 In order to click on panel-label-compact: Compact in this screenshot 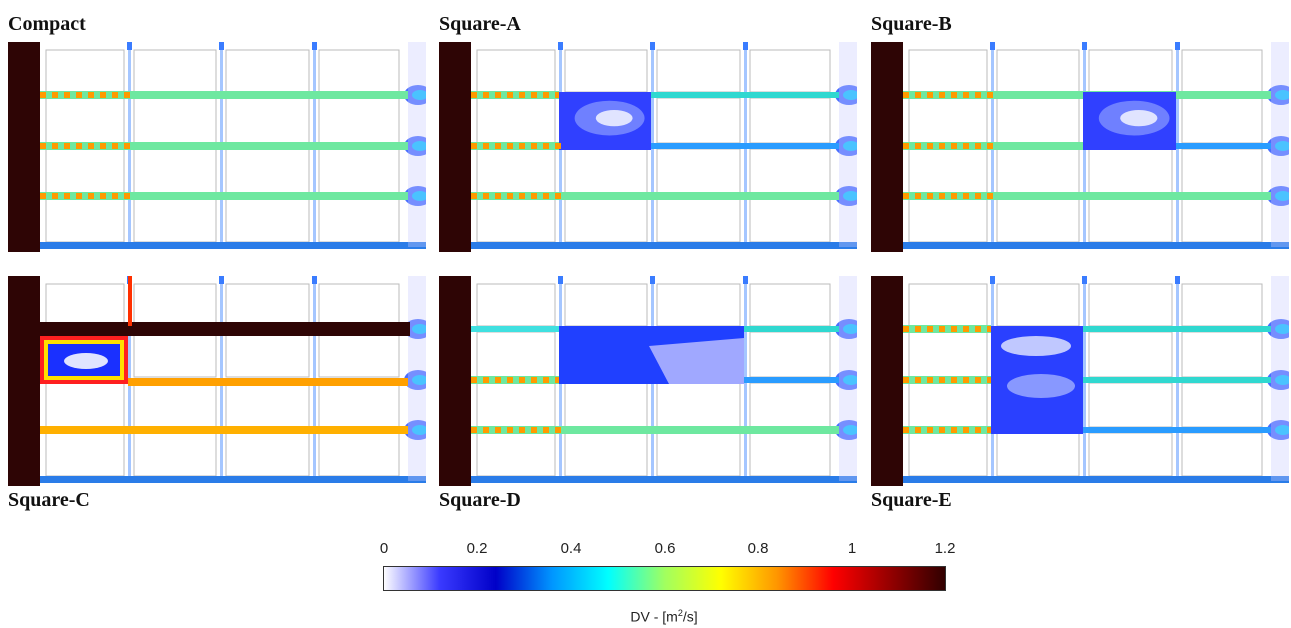, I will do `click(47, 24)`.